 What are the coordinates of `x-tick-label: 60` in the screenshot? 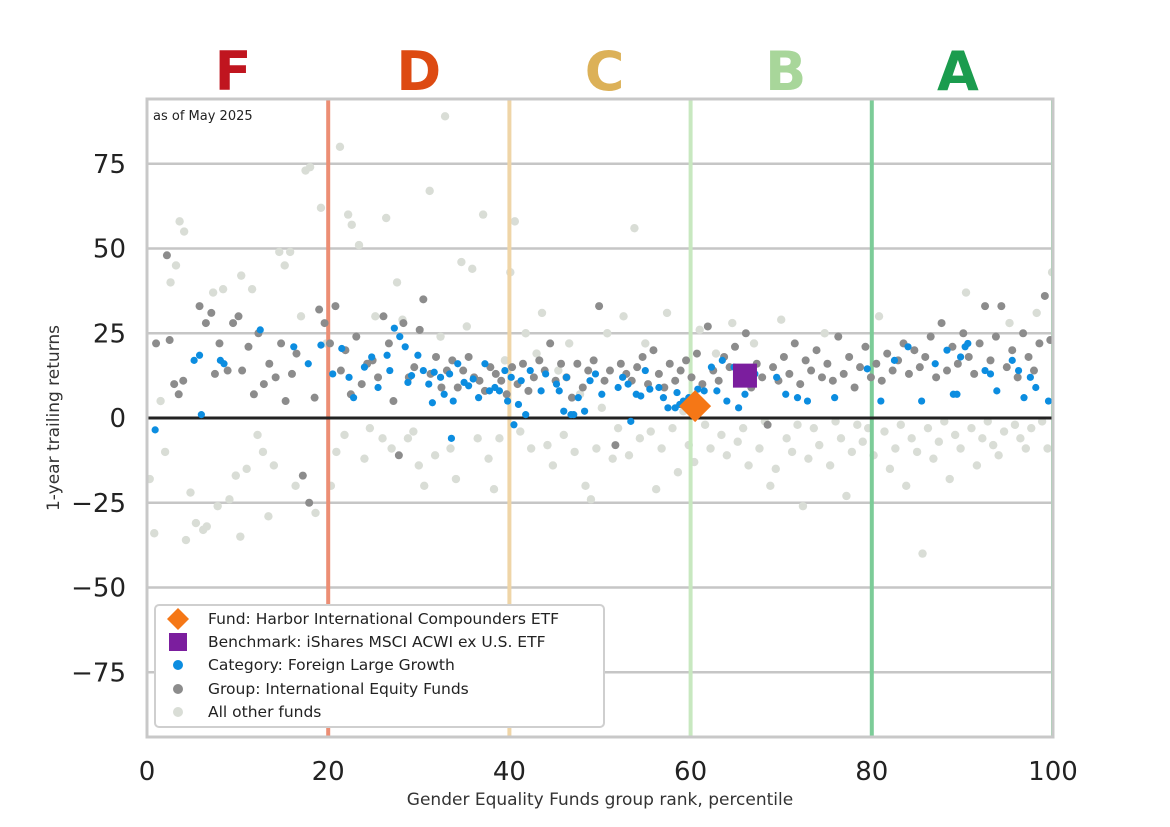 It's located at (690, 772).